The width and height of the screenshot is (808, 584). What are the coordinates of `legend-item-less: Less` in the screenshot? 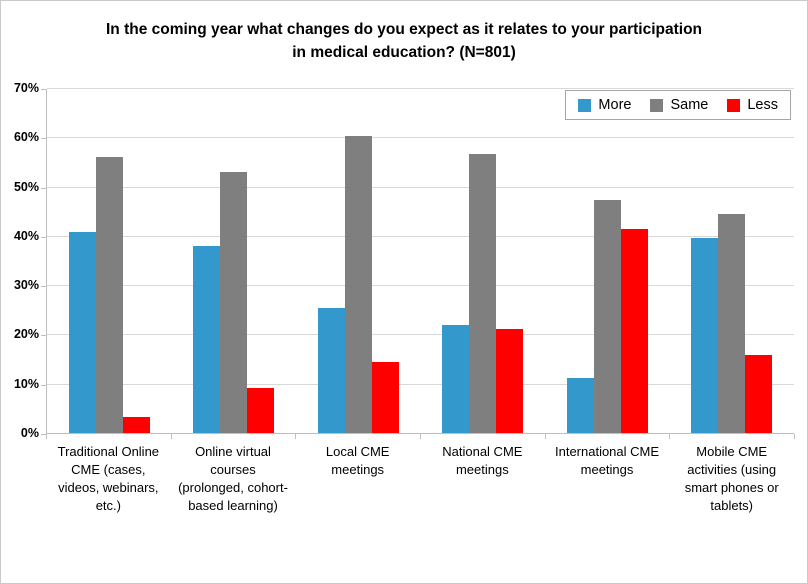 It's located at (752, 105).